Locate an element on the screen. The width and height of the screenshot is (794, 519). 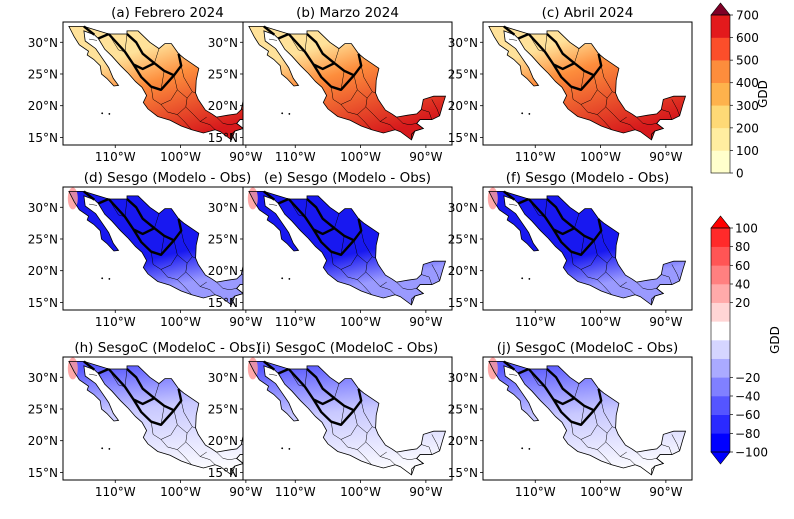
panel-title: (b) Marzo 2024 is located at coordinates (347, 13).